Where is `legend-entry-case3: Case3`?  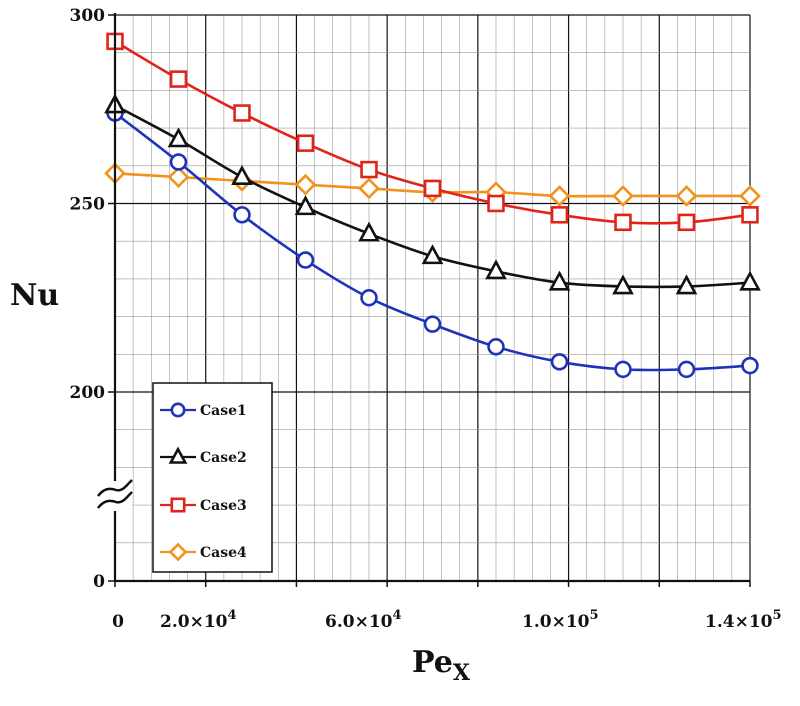 legend-entry-case3: Case3 is located at coordinates (203, 505).